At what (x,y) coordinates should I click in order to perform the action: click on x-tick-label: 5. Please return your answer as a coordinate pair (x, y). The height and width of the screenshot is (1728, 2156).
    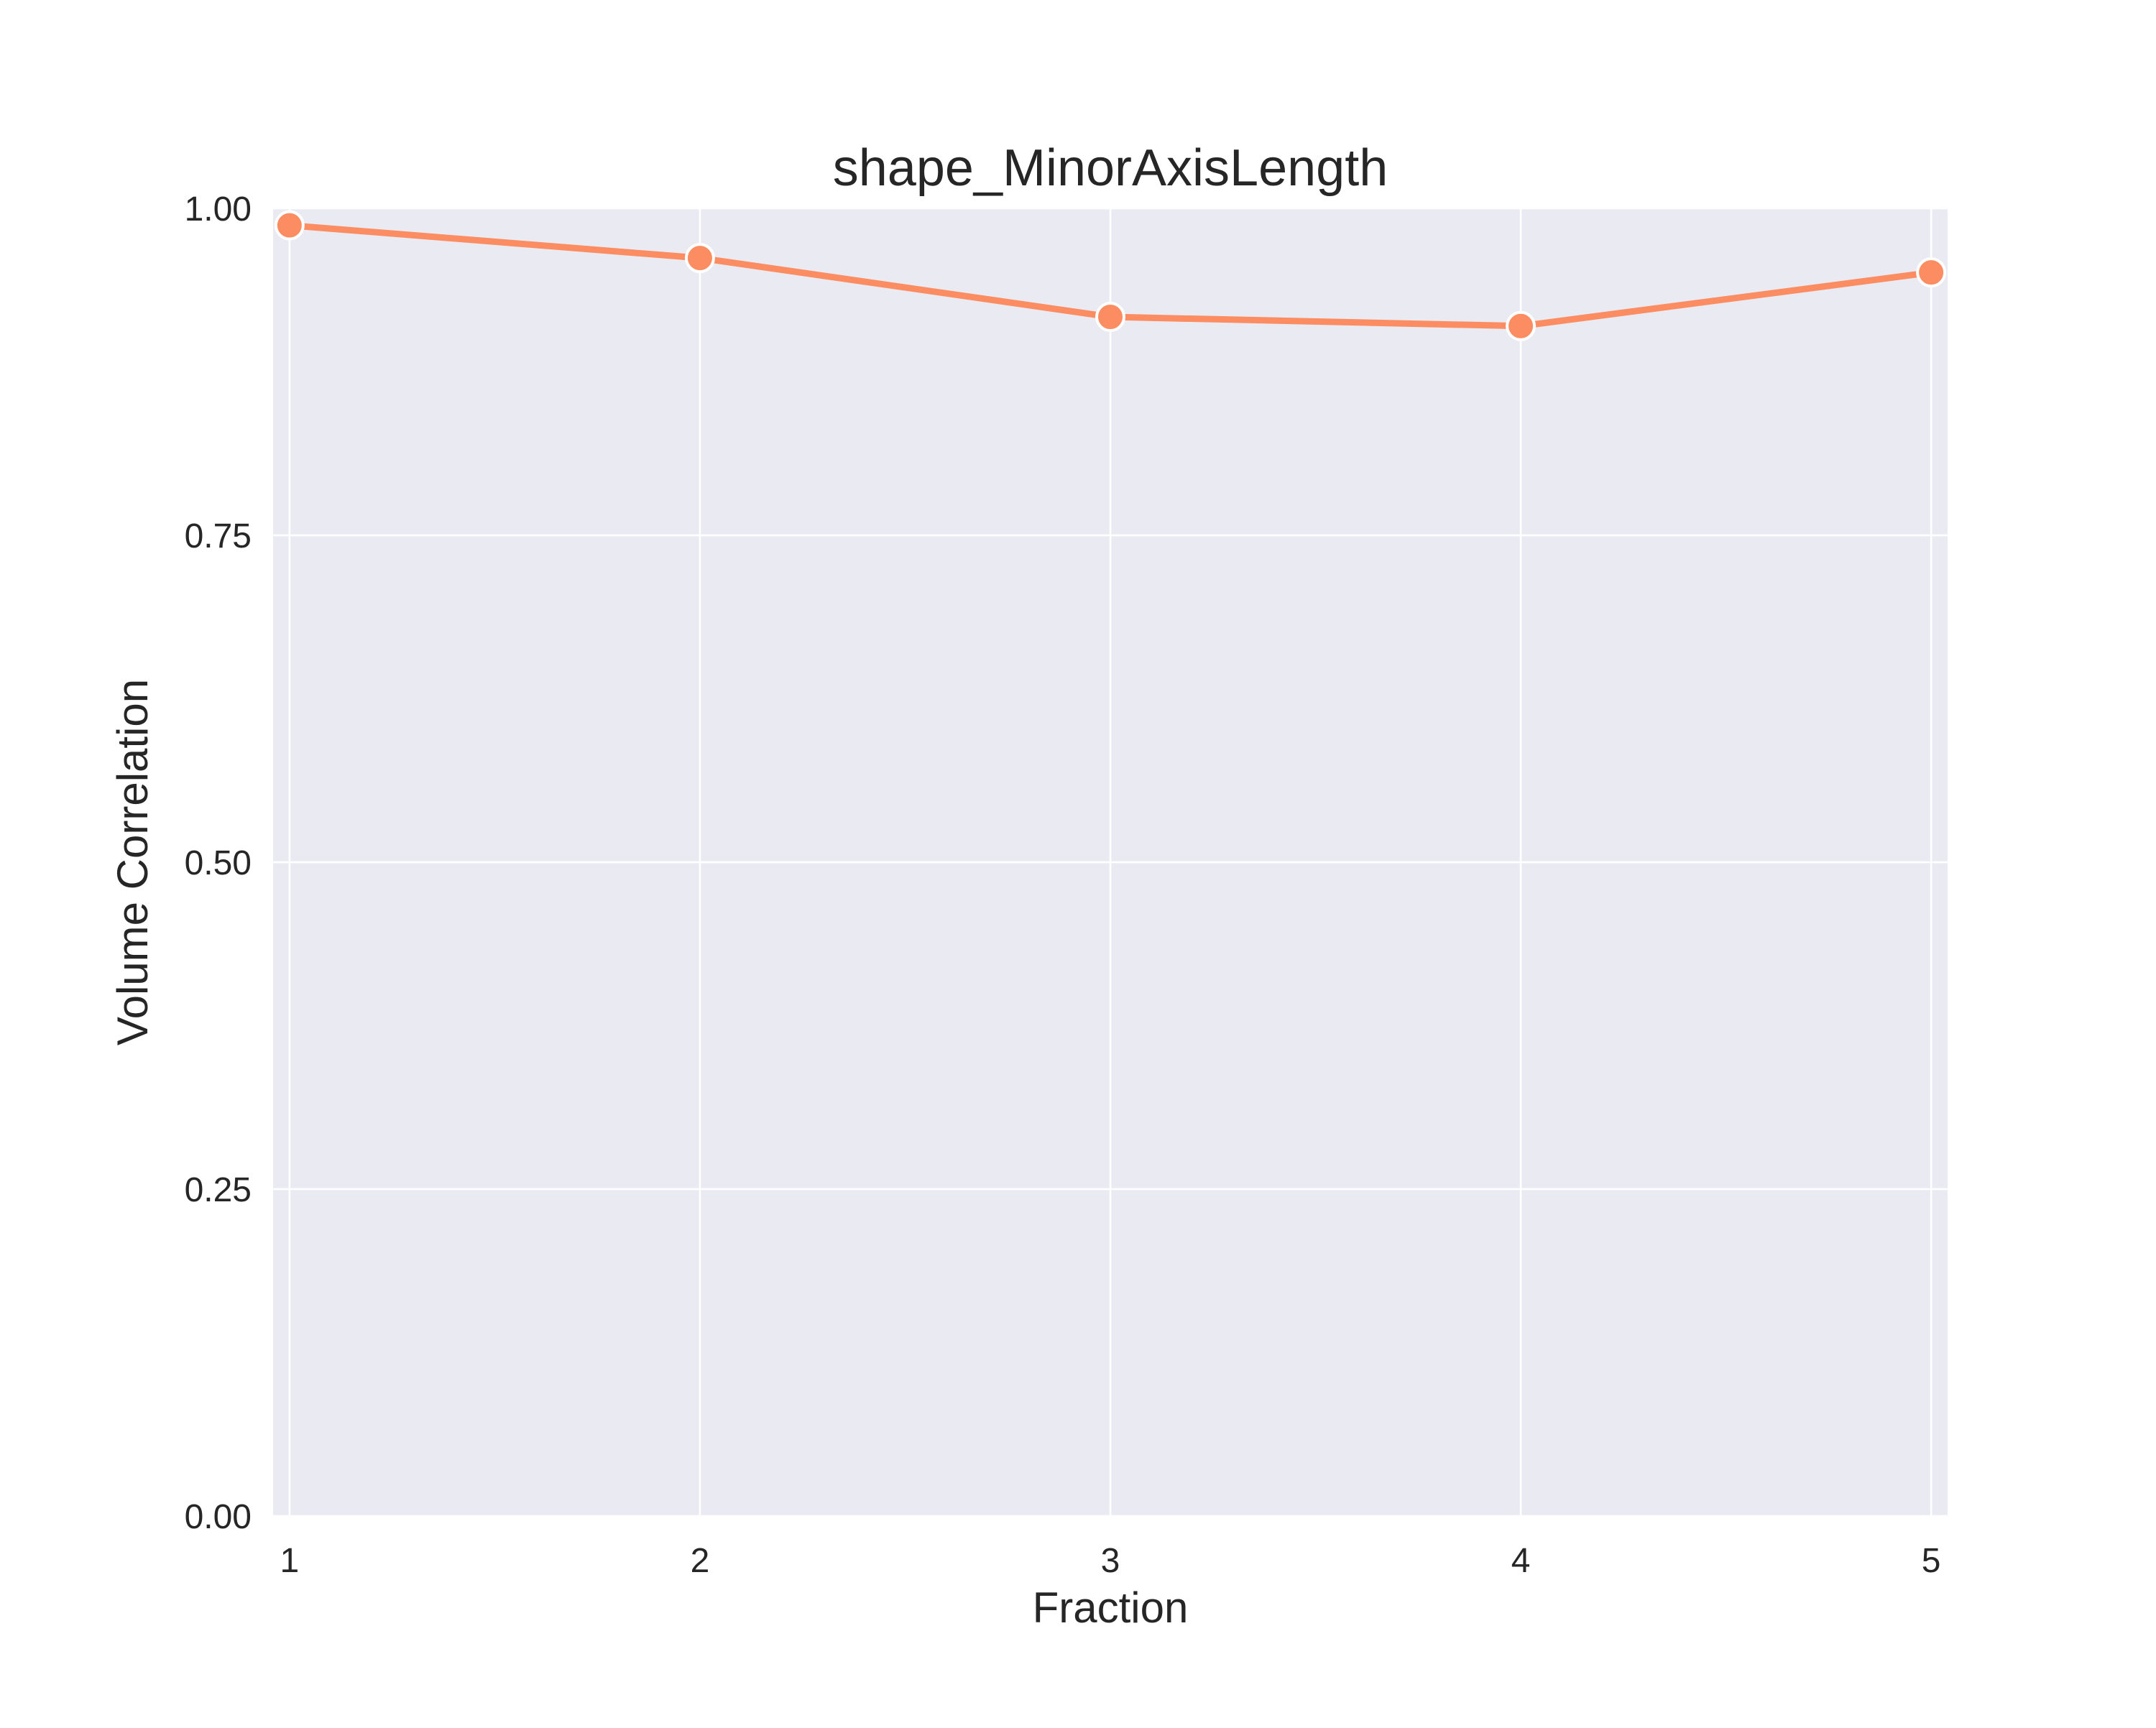
    Looking at the image, I should click on (1931, 1561).